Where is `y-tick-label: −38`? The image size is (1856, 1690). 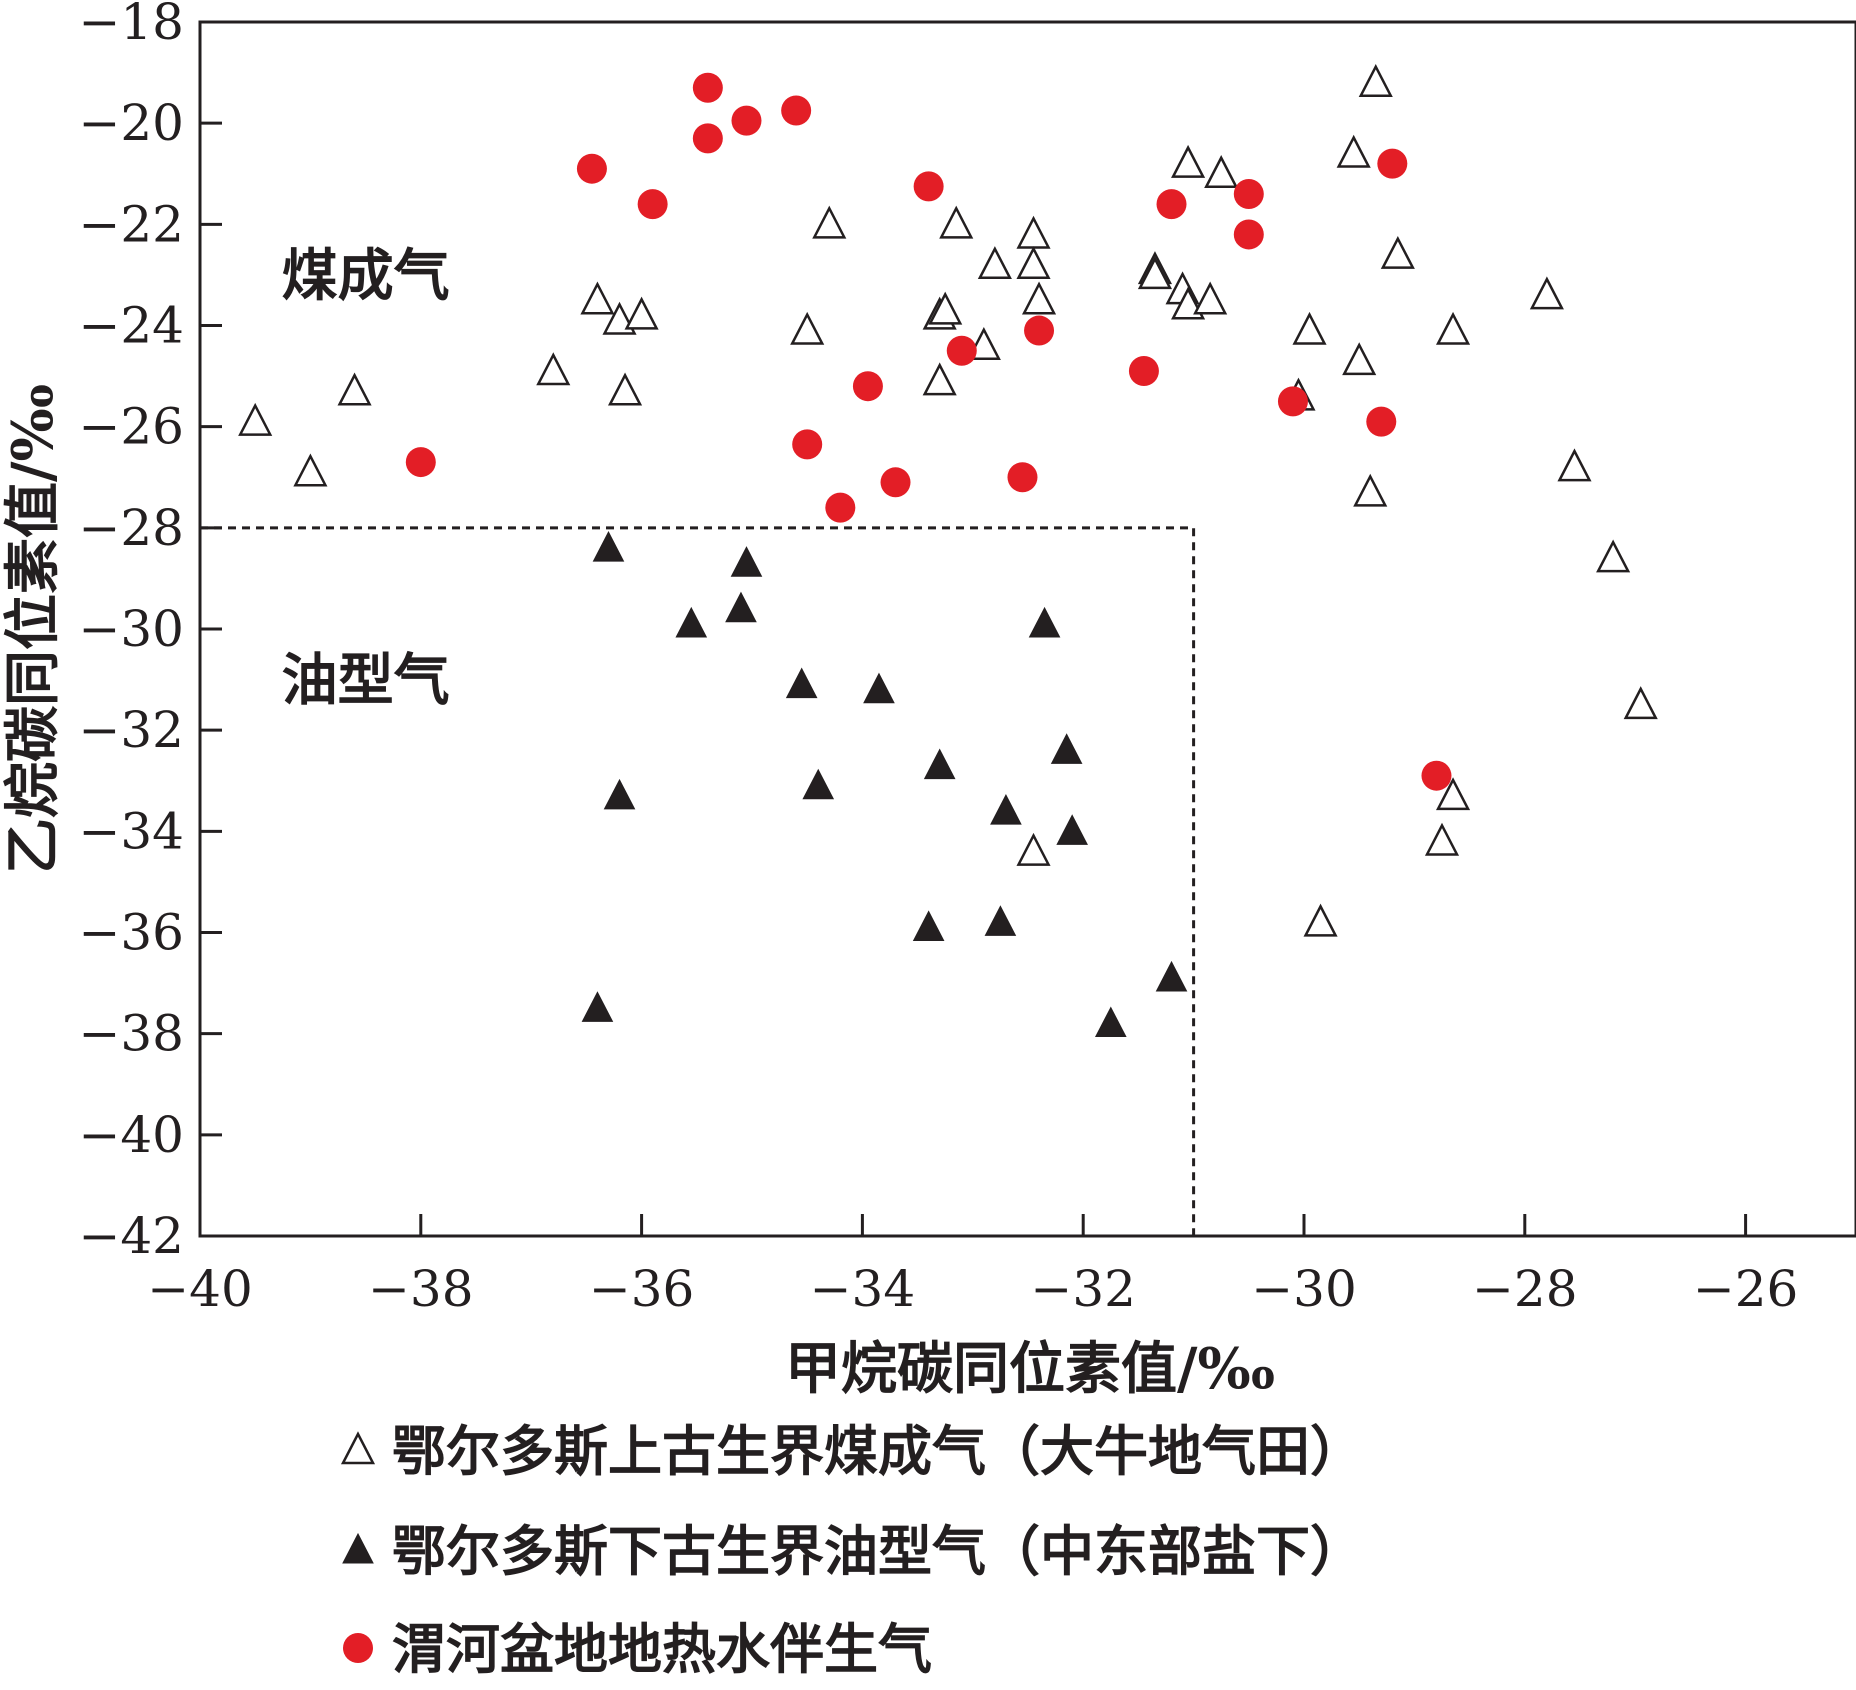 y-tick-label: −38 is located at coordinates (131, 1034).